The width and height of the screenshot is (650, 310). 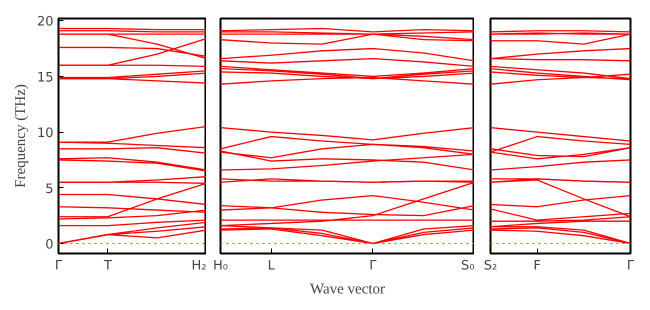 What do you see at coordinates (49, 189) in the screenshot?
I see `y-tick-label: 5` at bounding box center [49, 189].